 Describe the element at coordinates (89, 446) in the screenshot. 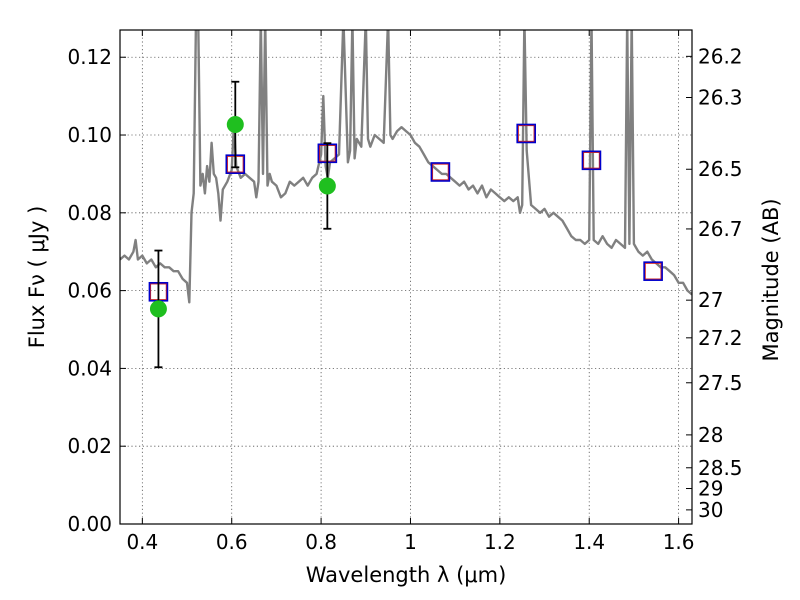

I see `y-tick-label: 0.02` at that location.